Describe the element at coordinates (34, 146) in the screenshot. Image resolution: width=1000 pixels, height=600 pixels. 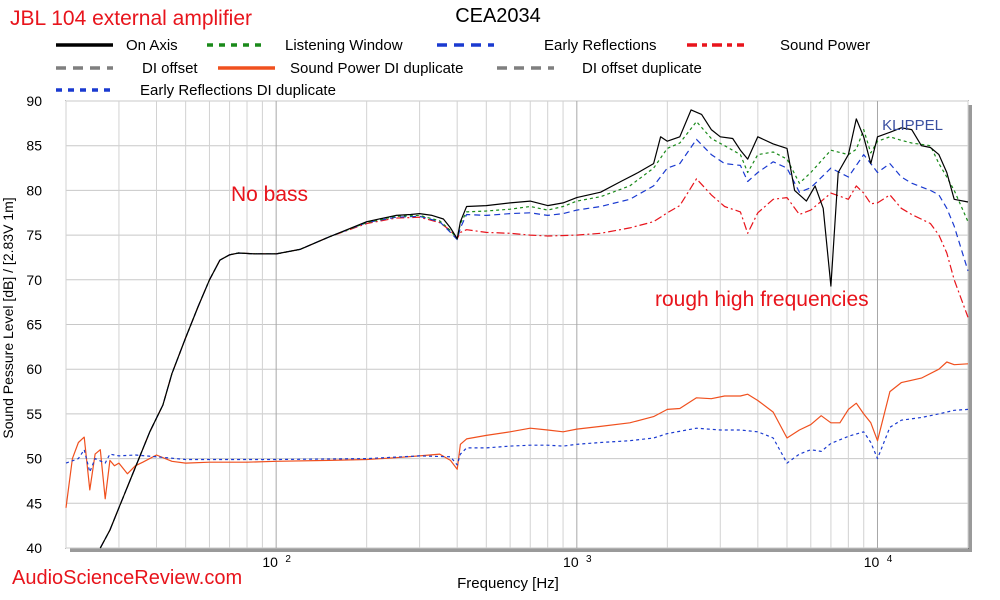
I see `y-tick-label: 85` at that location.